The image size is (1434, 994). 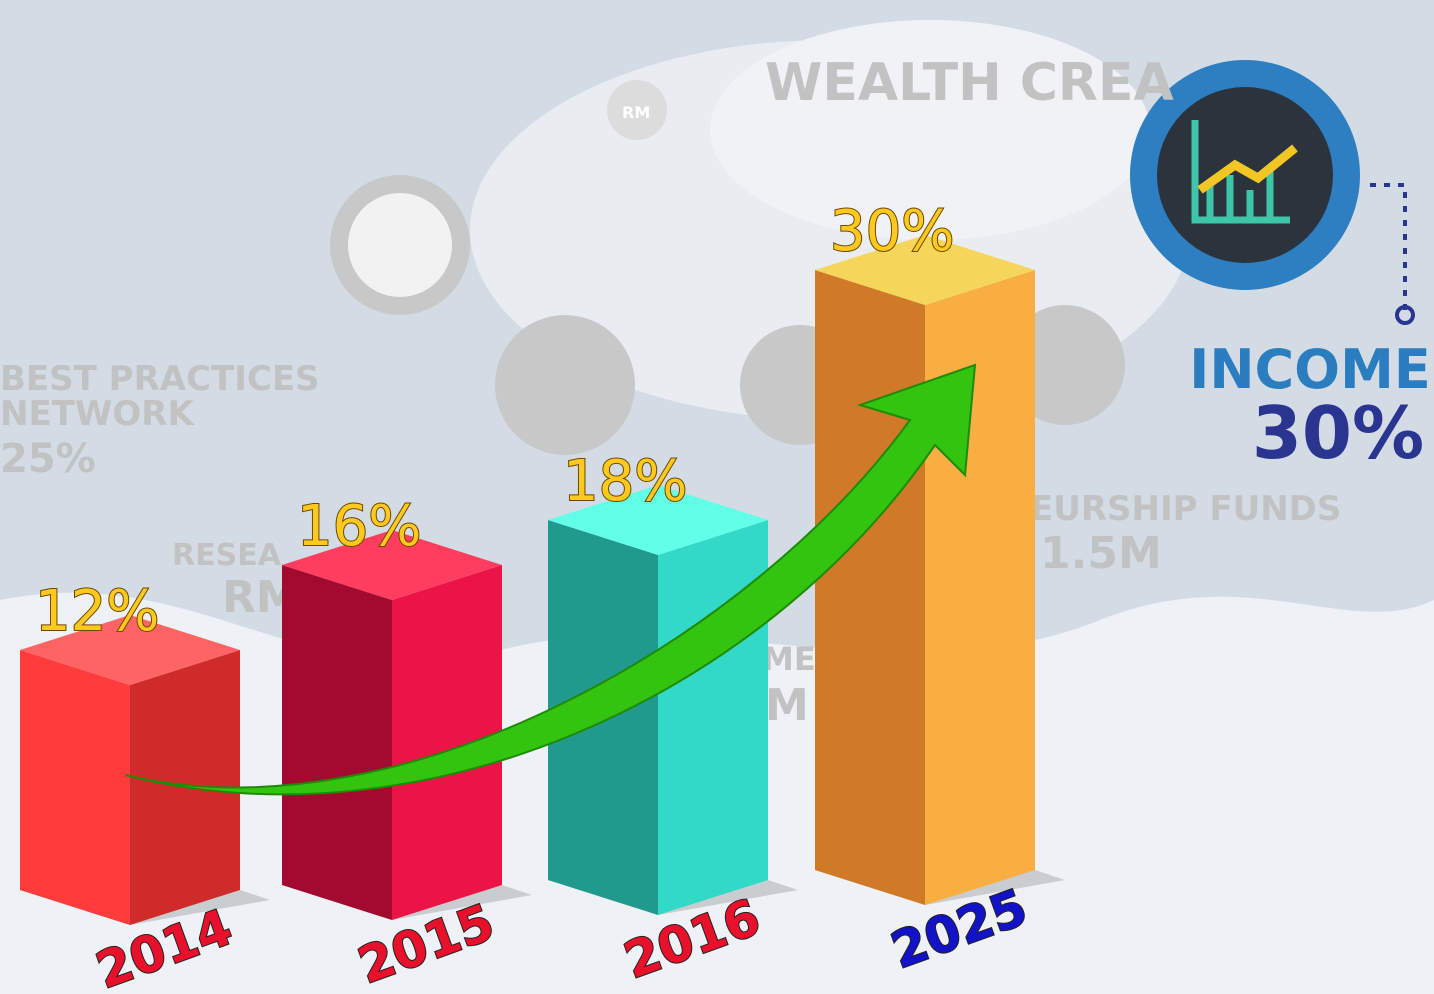 I want to click on coin, so click(x=637, y=110).